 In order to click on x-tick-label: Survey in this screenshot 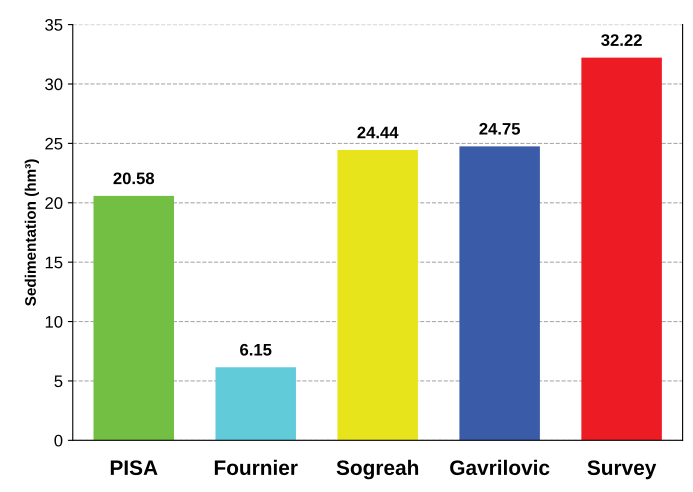, I will do `click(621, 470)`.